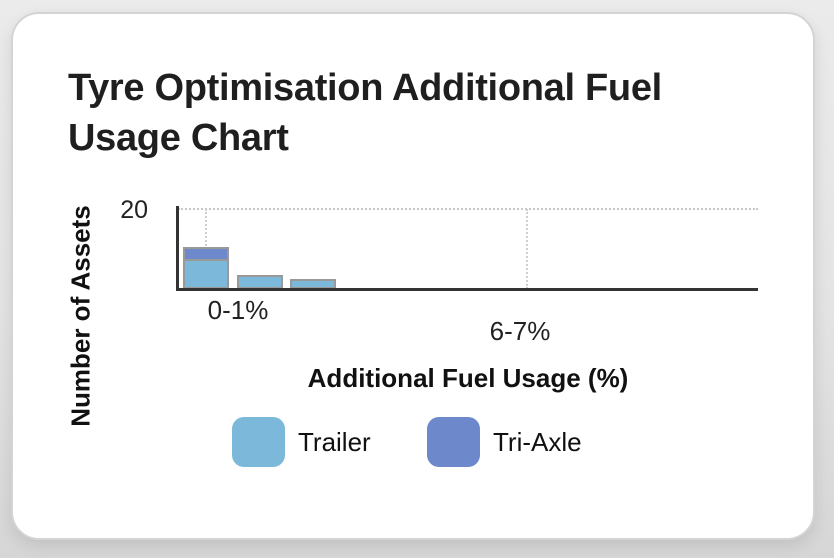 The image size is (834, 558). What do you see at coordinates (520, 331) in the screenshot?
I see `x-axis-tick-6-7%: 6-7%` at bounding box center [520, 331].